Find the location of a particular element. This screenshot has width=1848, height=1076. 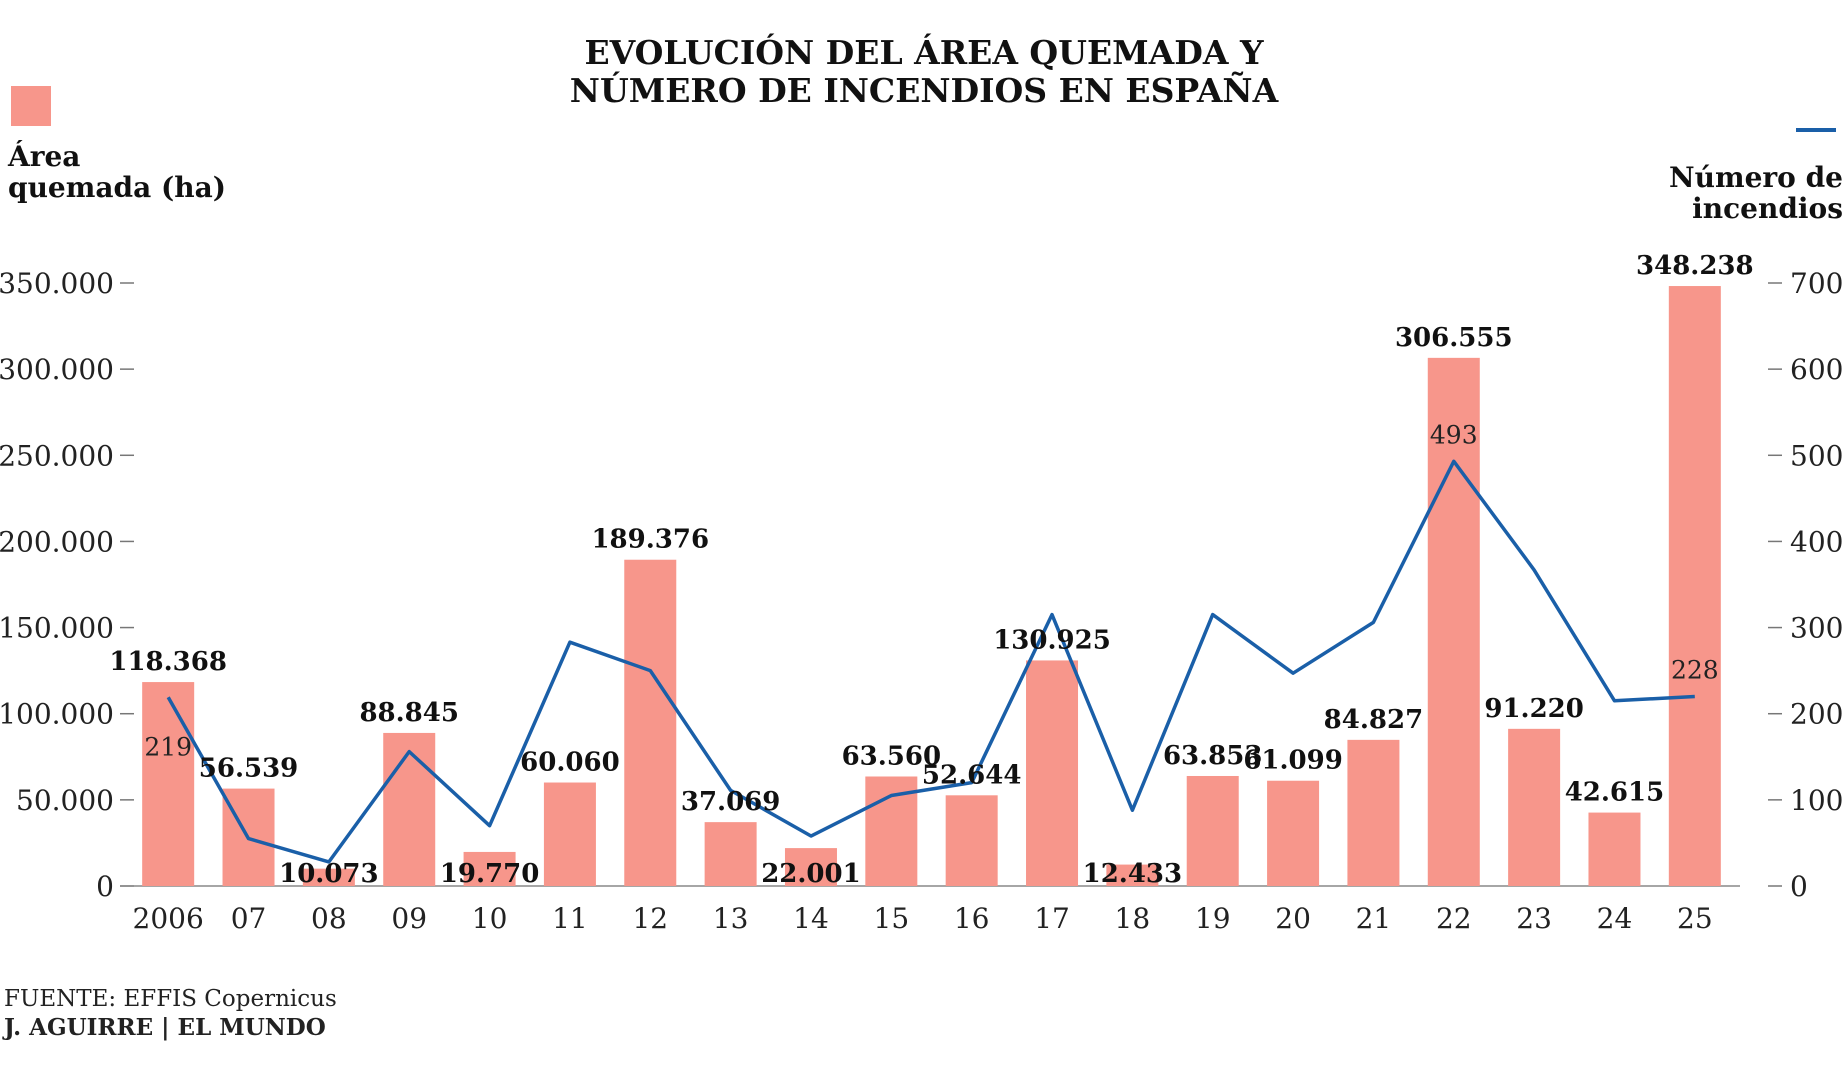

line-value-label: 219 is located at coordinates (168, 746).